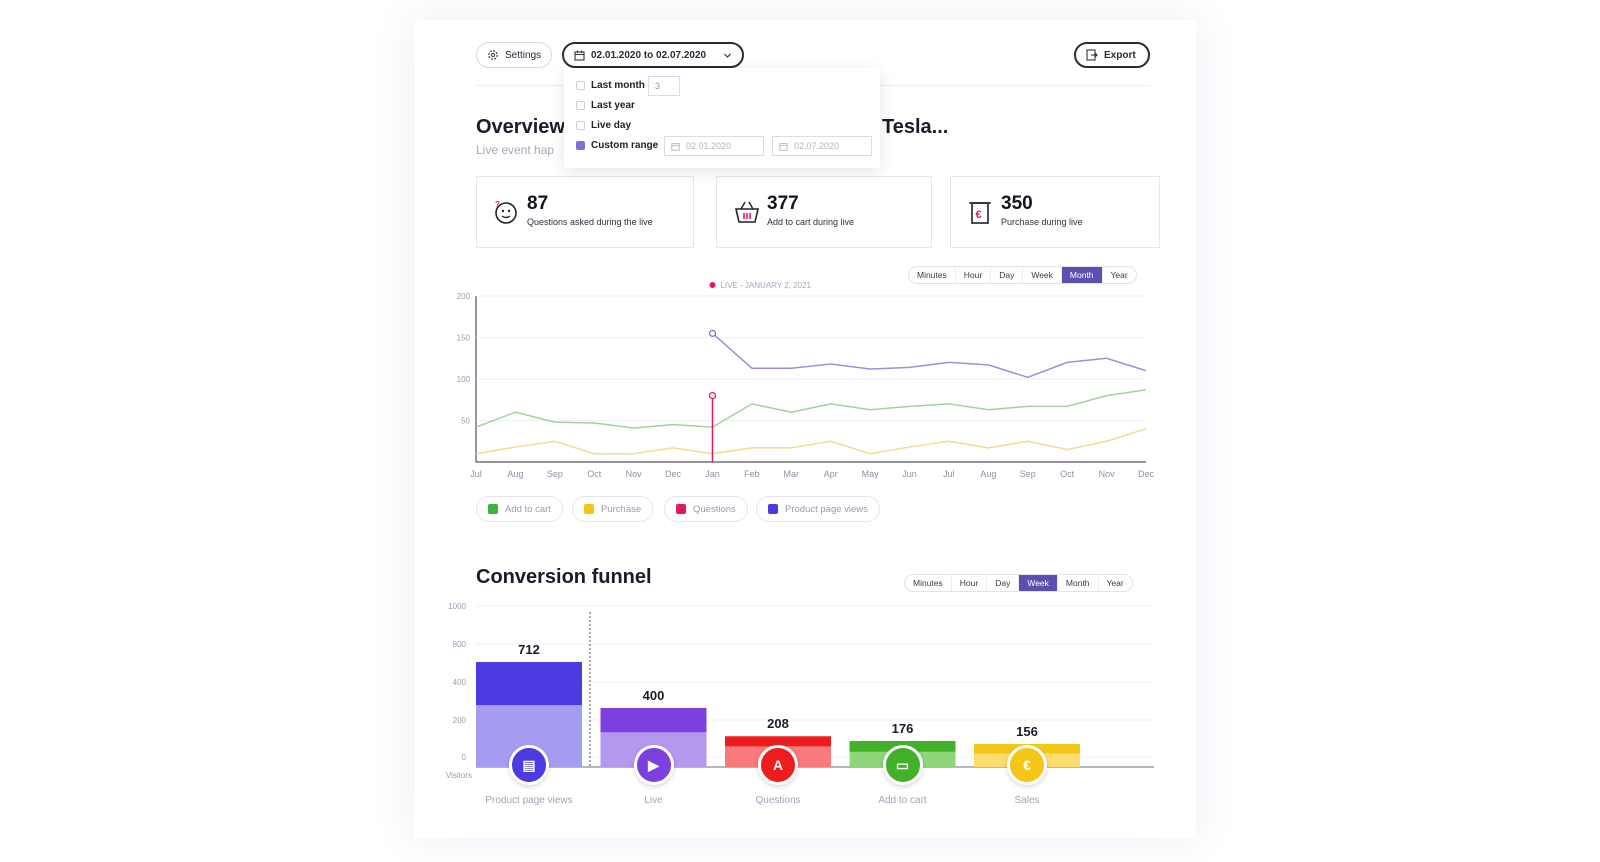  I want to click on funnel-category-label: Add to cart, so click(902, 800).